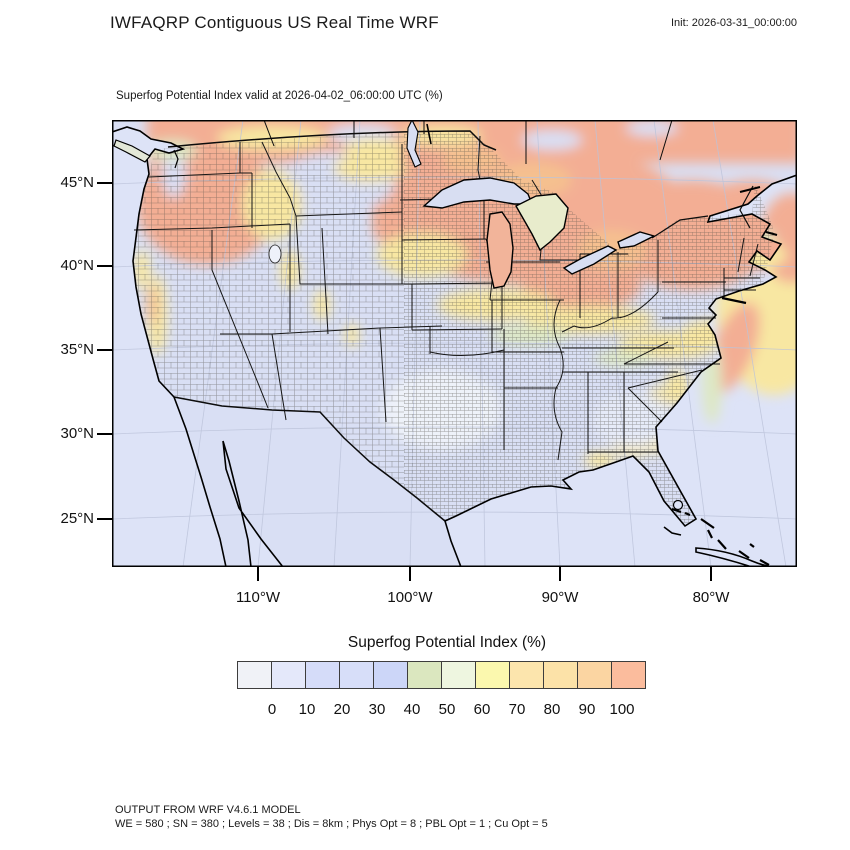 Image resolution: width=850 pixels, height=850 pixels. Describe the element at coordinates (587, 709) in the screenshot. I see `colorbar-label: 90` at that location.